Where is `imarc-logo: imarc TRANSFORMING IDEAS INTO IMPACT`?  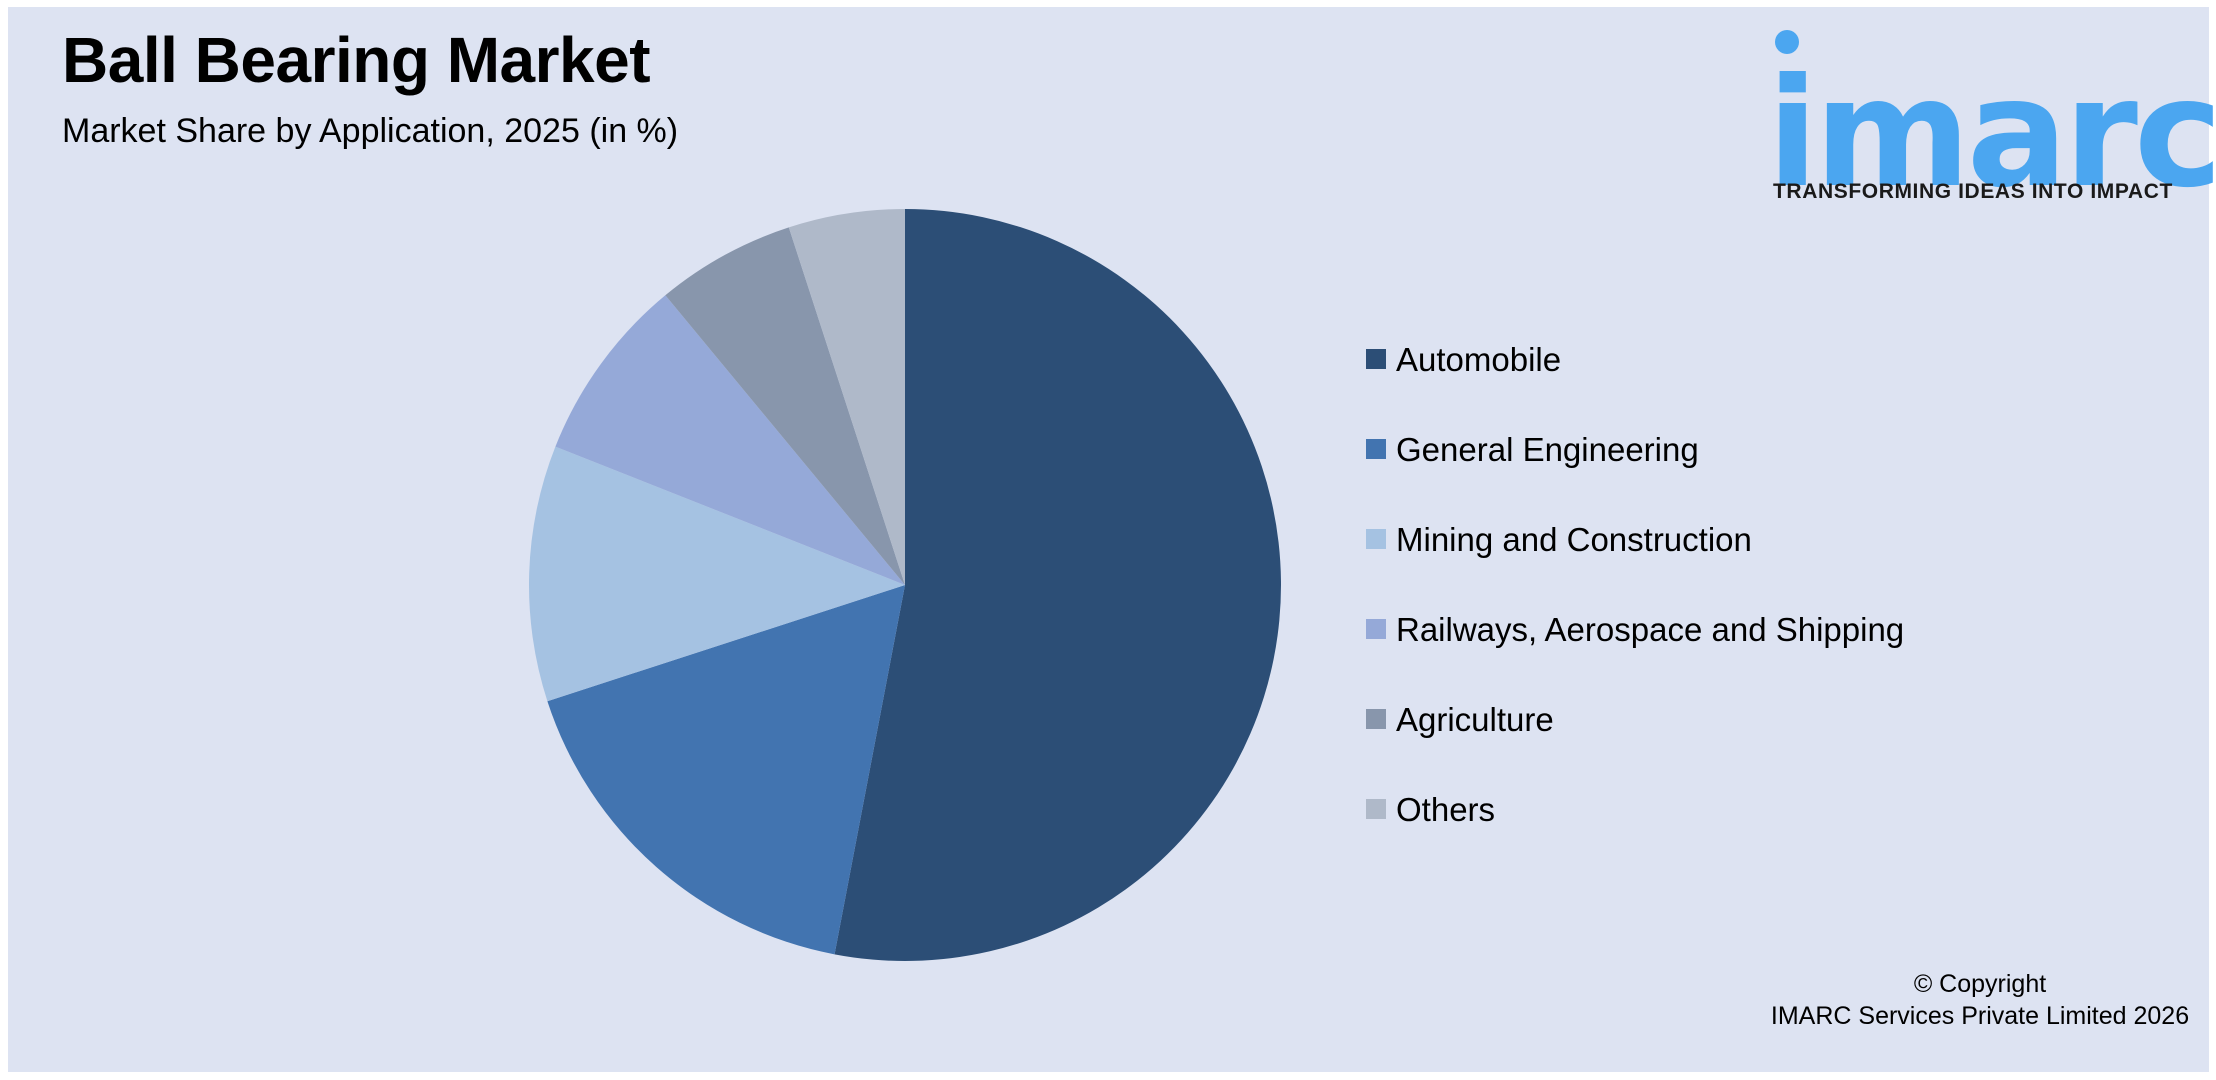
imarc-logo: imarc TRANSFORMING IDEAS INTO IMPACT is located at coordinates (1990, 117).